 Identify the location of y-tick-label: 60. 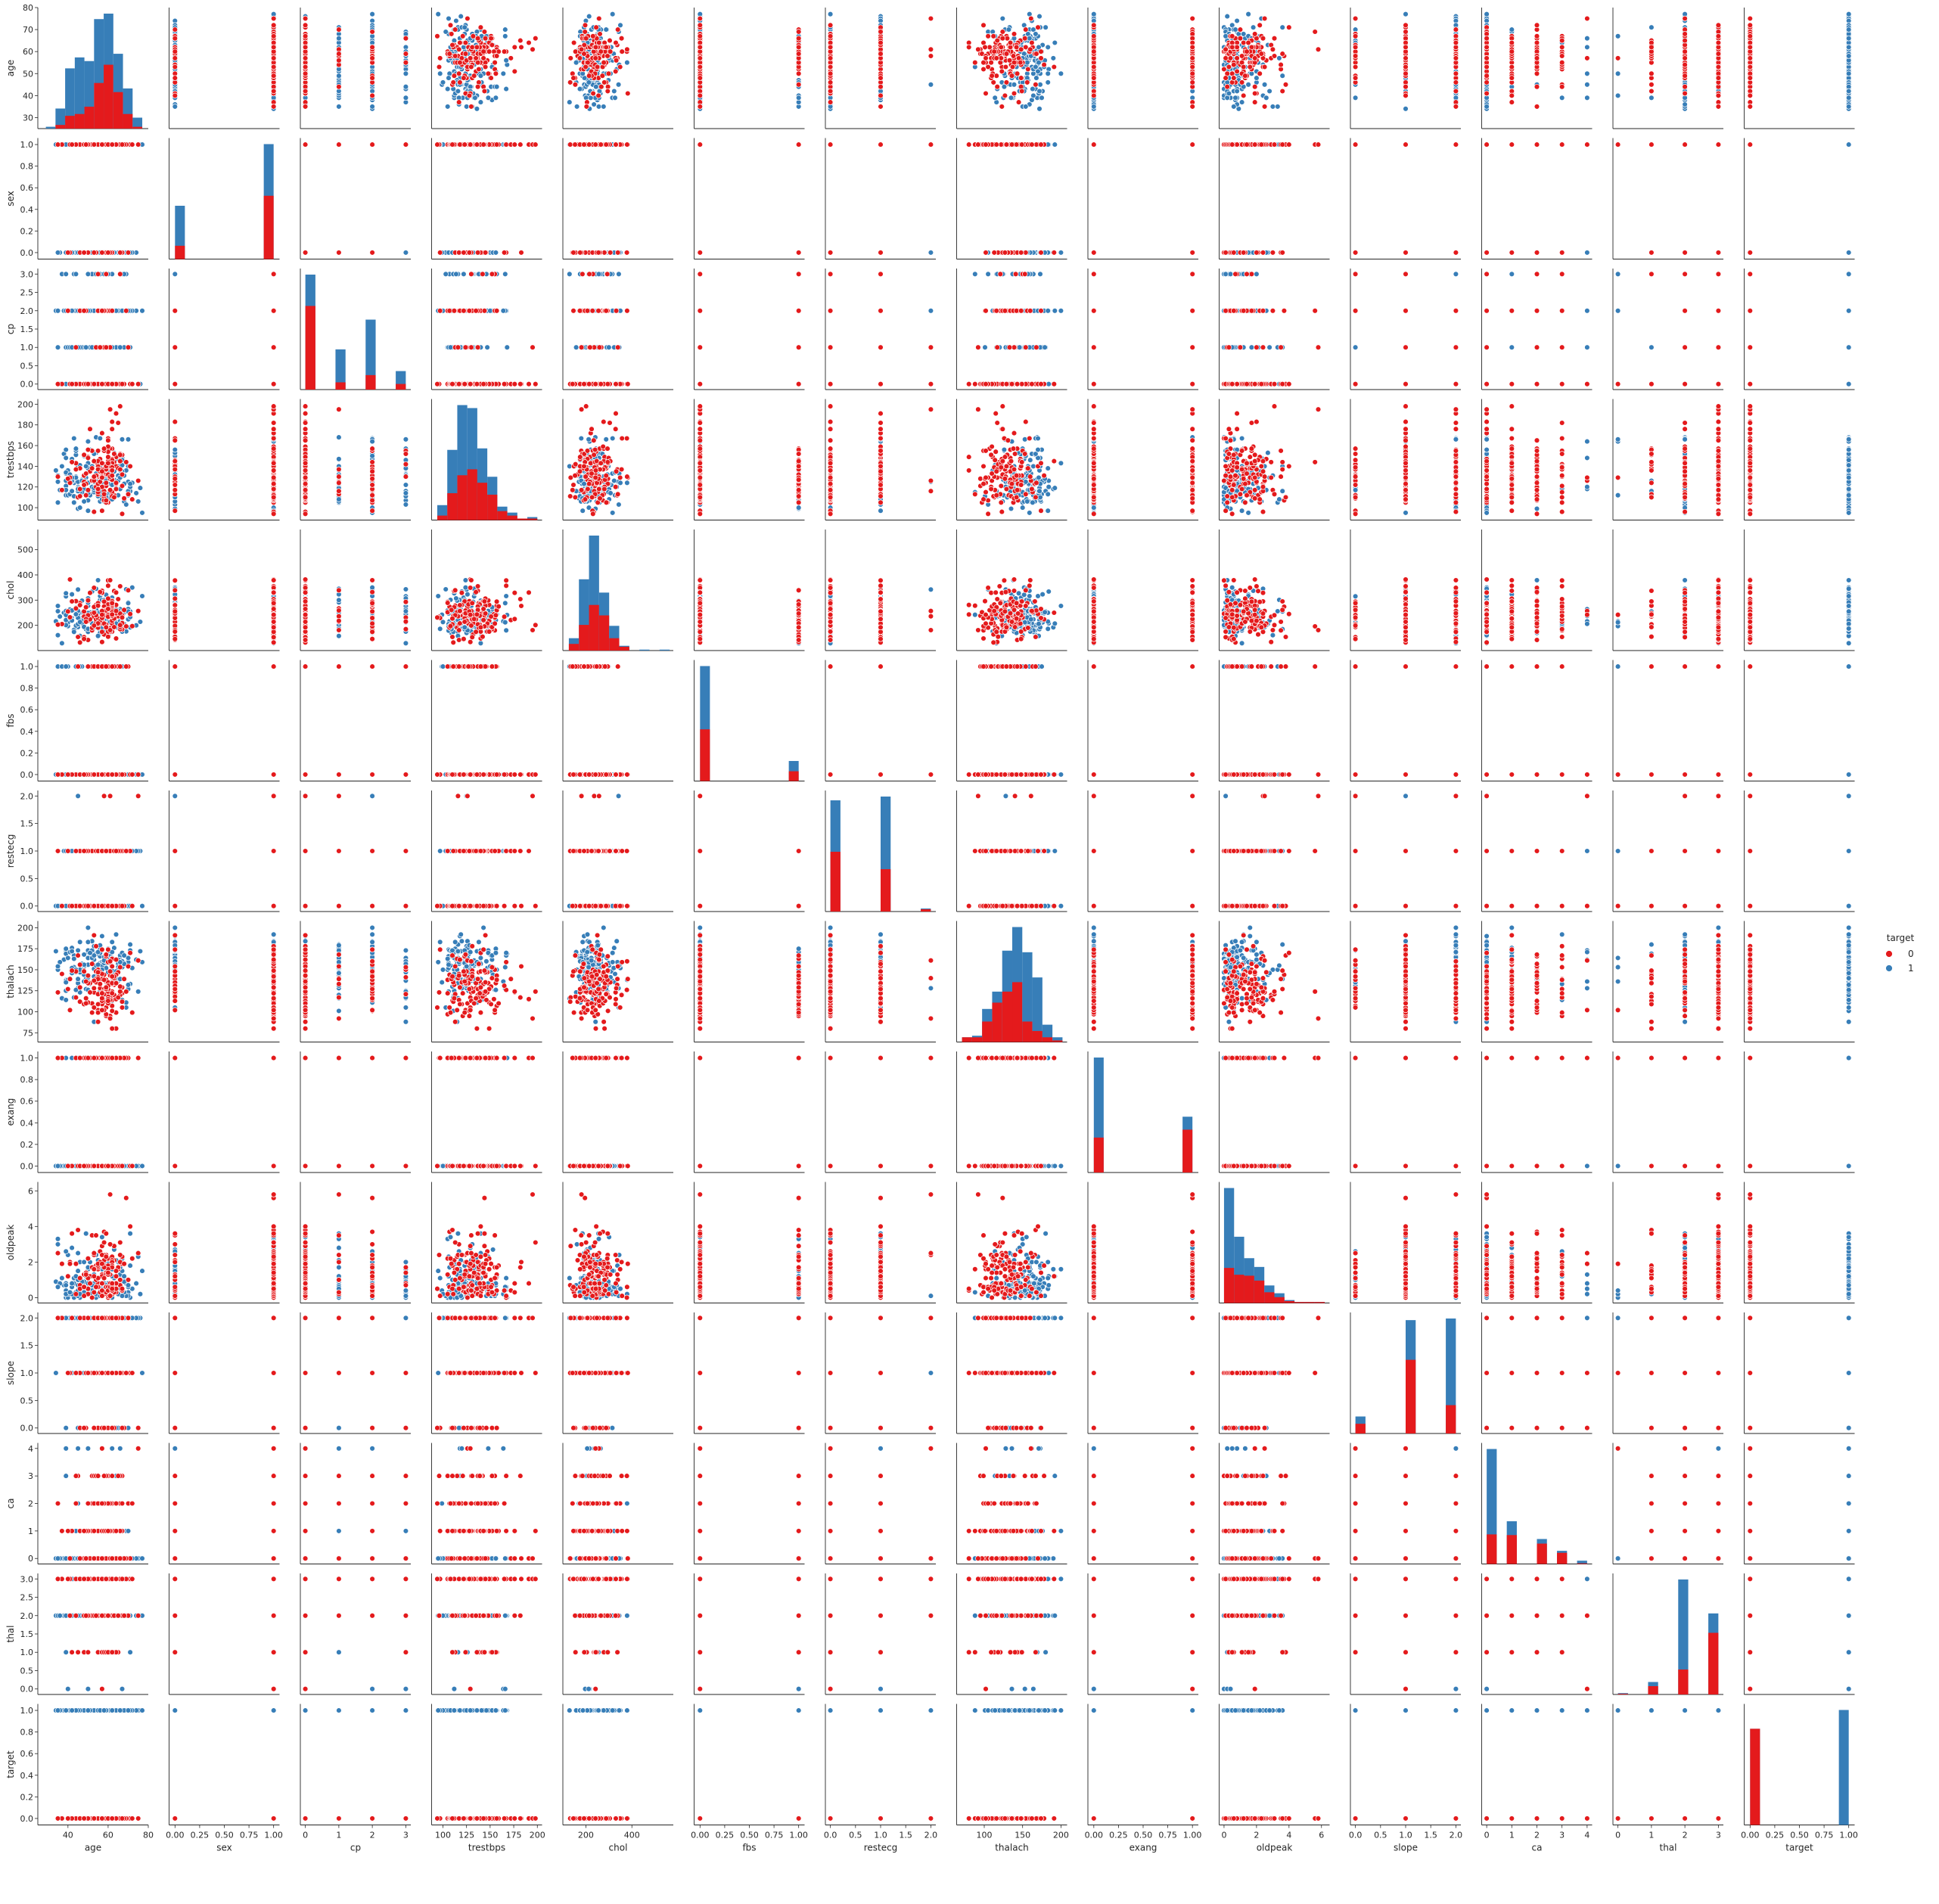
(28, 52).